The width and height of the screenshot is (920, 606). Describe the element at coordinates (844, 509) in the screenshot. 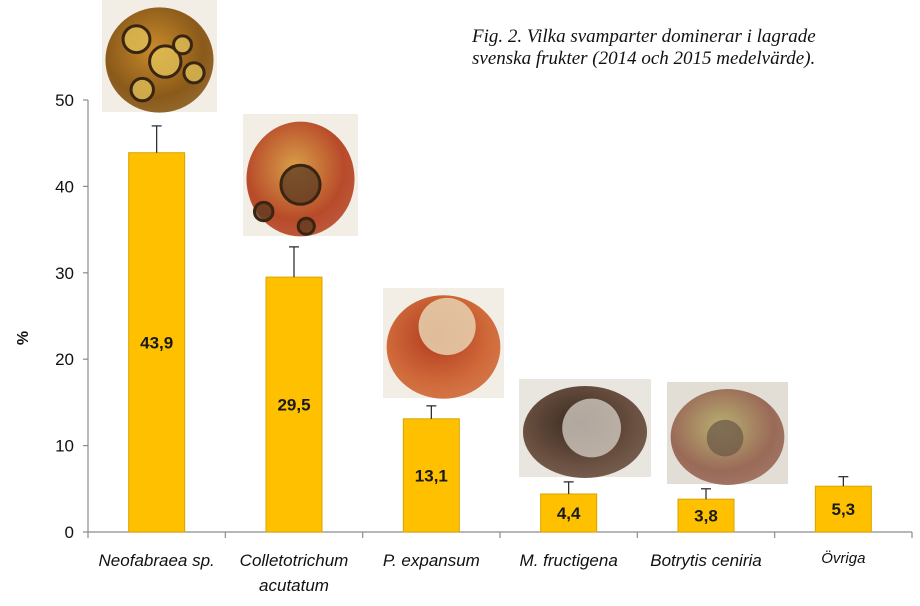

I see `data-label: 5,3` at that location.